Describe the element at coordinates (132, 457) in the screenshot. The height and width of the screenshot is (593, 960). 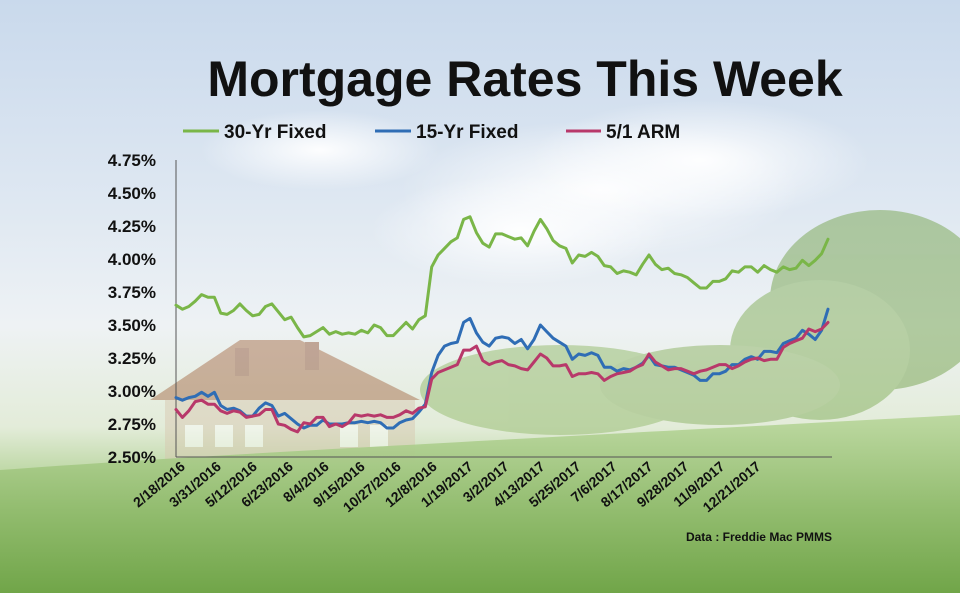
I see `y-tick-label: 2.50%` at that location.